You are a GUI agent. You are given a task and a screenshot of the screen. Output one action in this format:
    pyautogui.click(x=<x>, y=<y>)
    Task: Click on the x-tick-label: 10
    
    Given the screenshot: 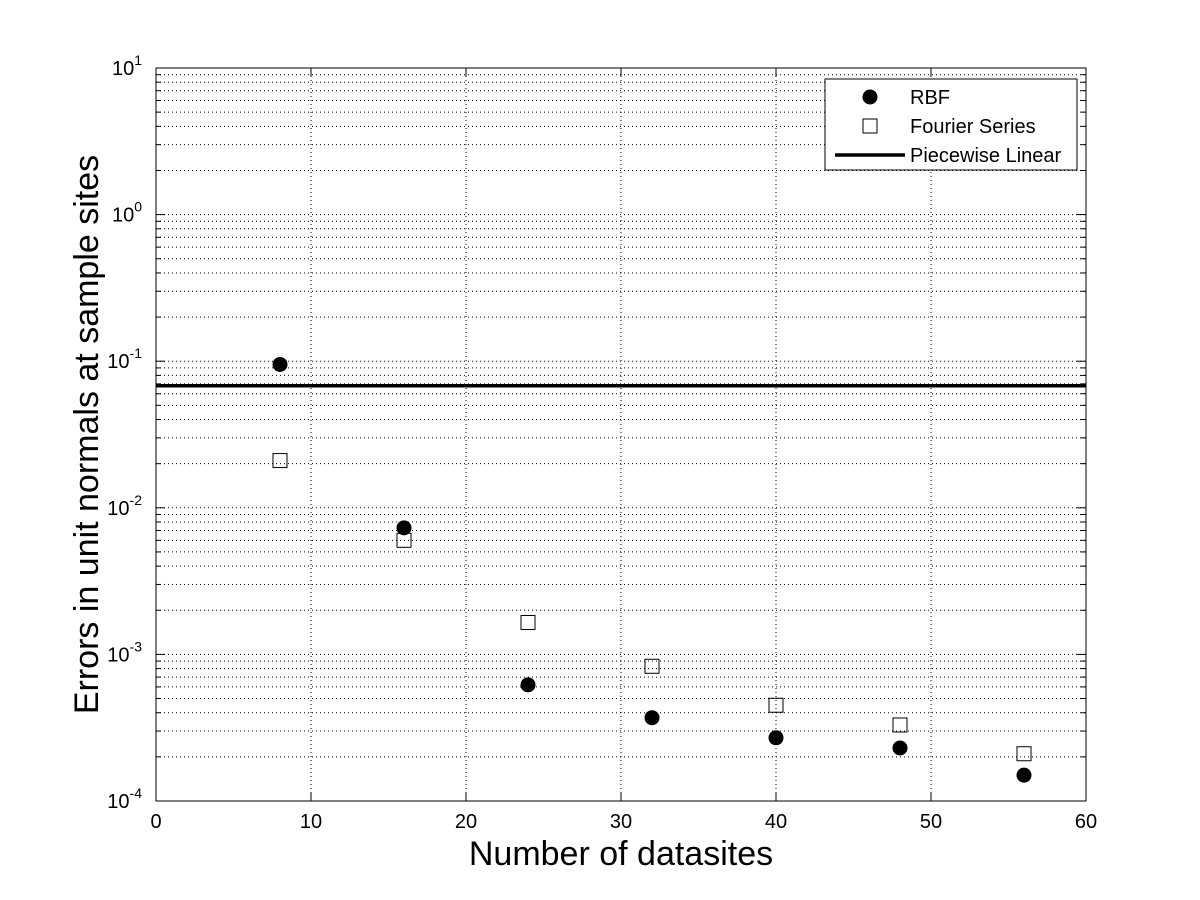 What is the action you would take?
    pyautogui.click(x=311, y=822)
    